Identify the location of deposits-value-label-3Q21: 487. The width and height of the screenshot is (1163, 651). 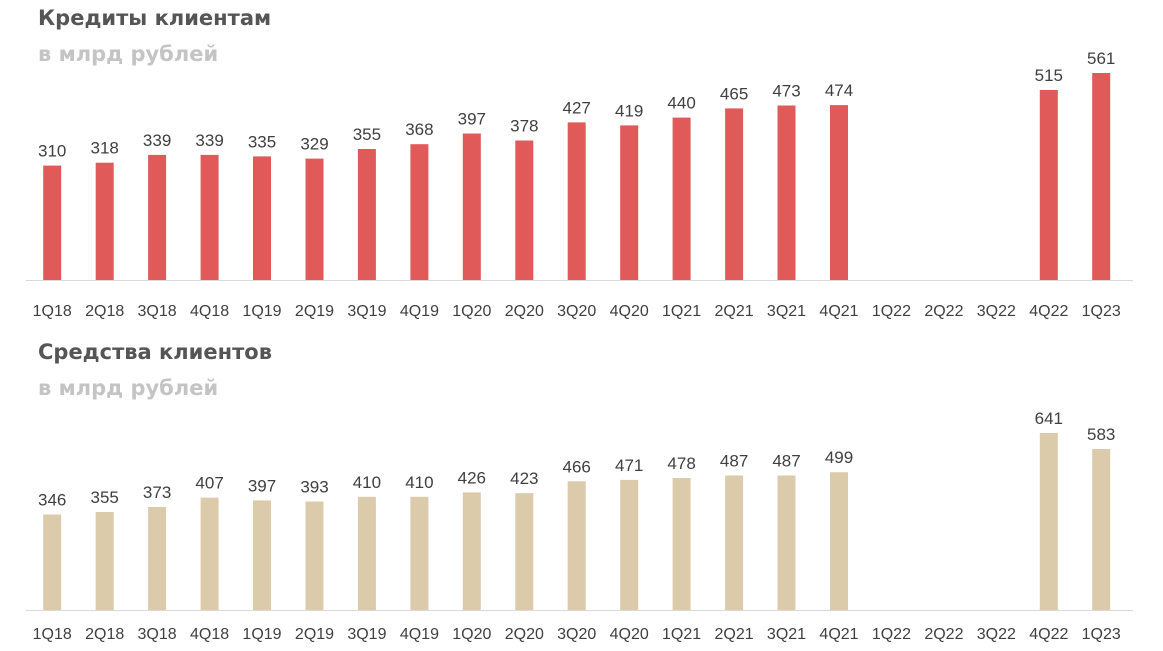
(786, 461).